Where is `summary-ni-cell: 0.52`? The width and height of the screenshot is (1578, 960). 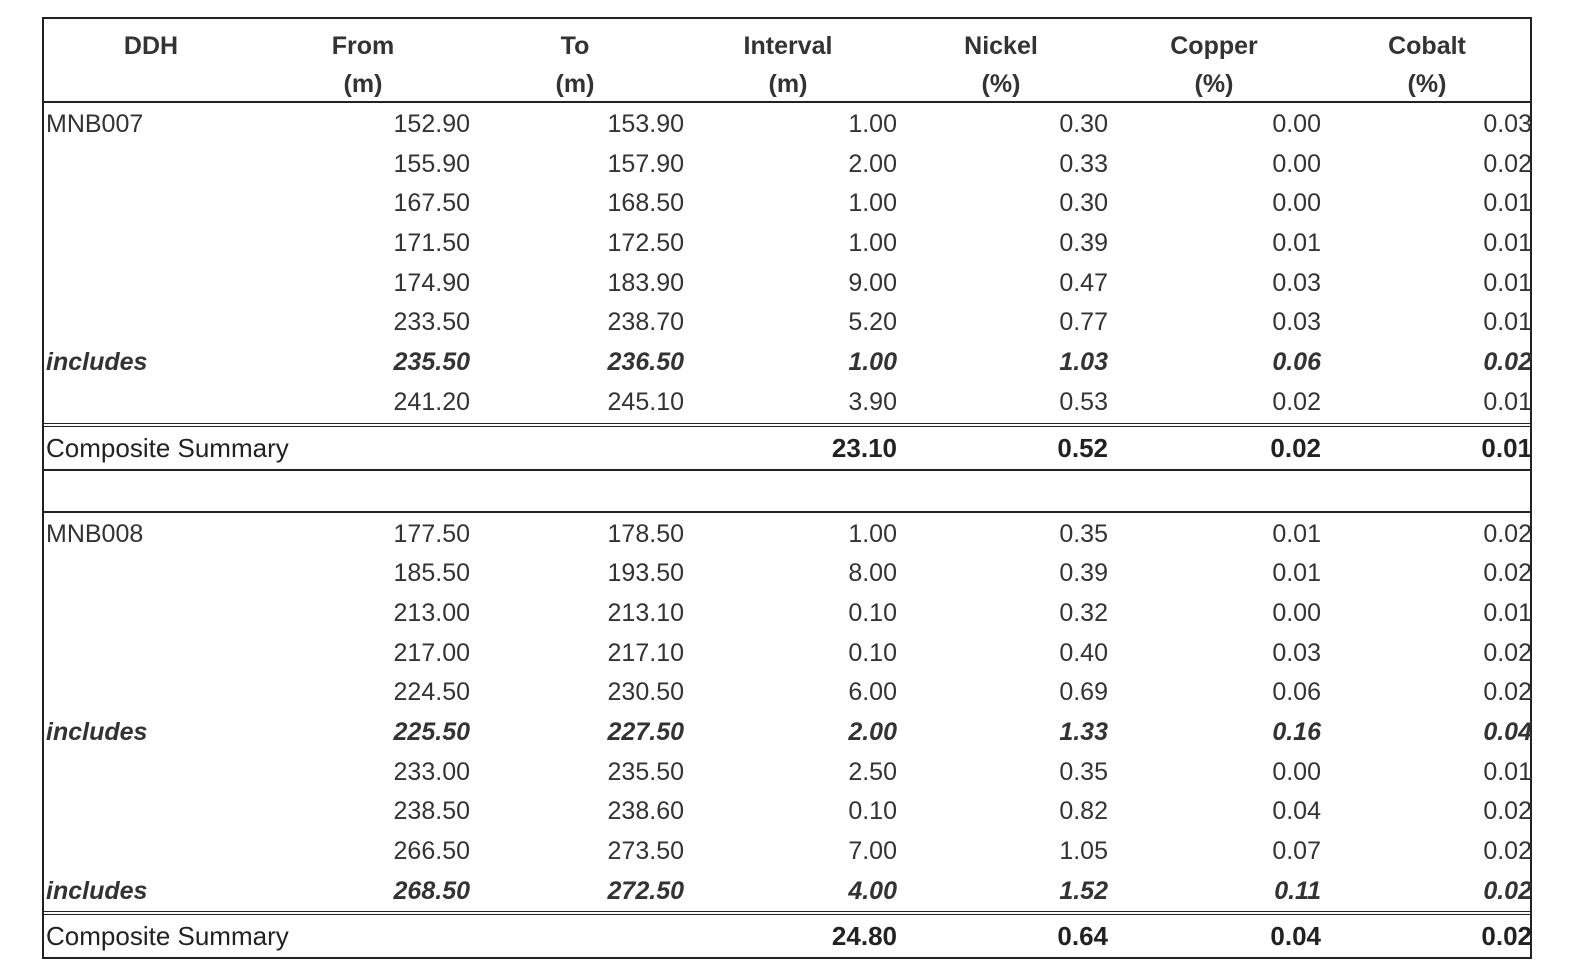
summary-ni-cell: 0.52 is located at coordinates (1082, 447).